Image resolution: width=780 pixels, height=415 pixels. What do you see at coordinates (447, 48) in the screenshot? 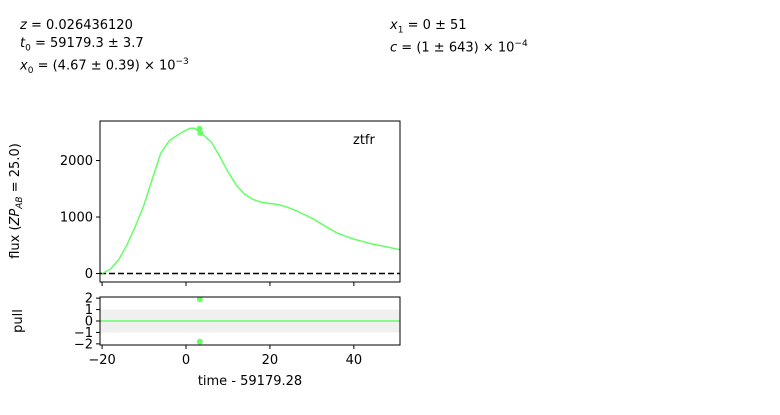
I see `param-c-value: (1 ± 643)` at bounding box center [447, 48].